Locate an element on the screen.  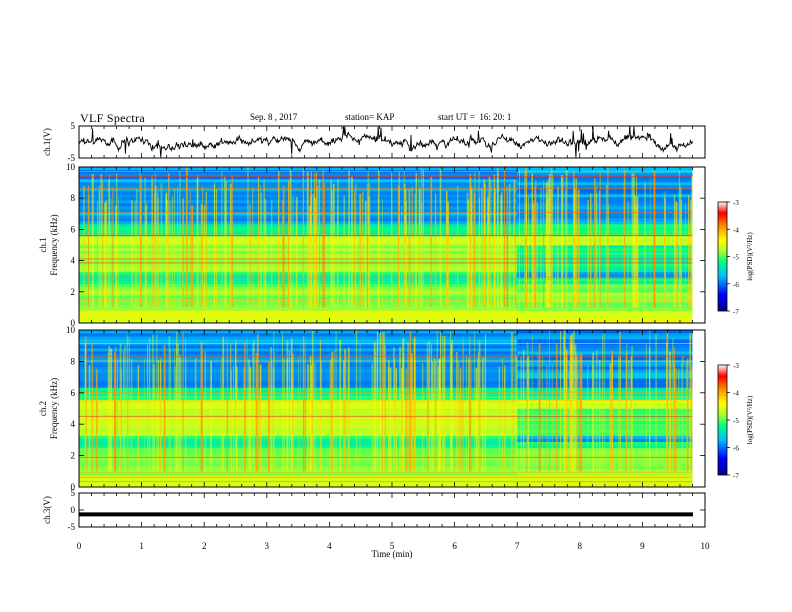
x-axis-label: Time (min) is located at coordinates (392, 554).